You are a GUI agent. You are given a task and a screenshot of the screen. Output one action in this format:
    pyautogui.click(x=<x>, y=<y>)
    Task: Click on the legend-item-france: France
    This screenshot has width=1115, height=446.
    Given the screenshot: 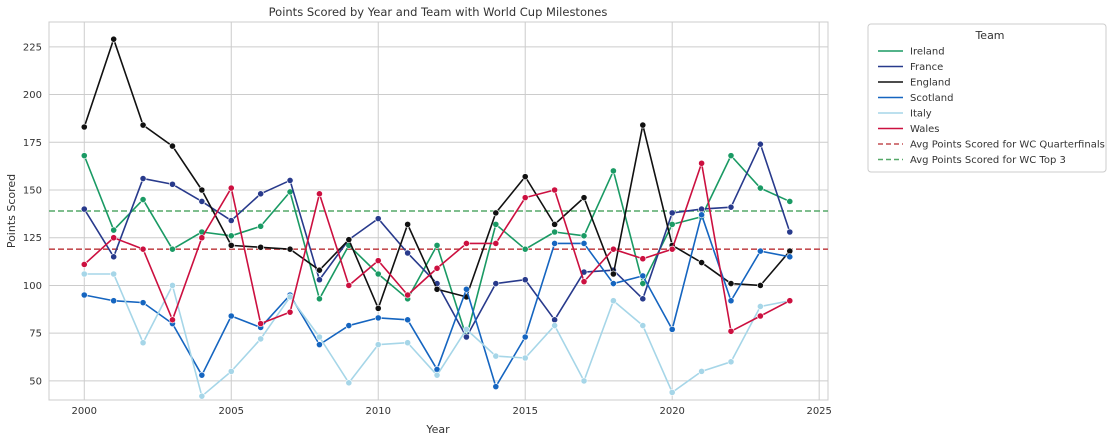 What is the action you would take?
    pyautogui.click(x=910, y=67)
    